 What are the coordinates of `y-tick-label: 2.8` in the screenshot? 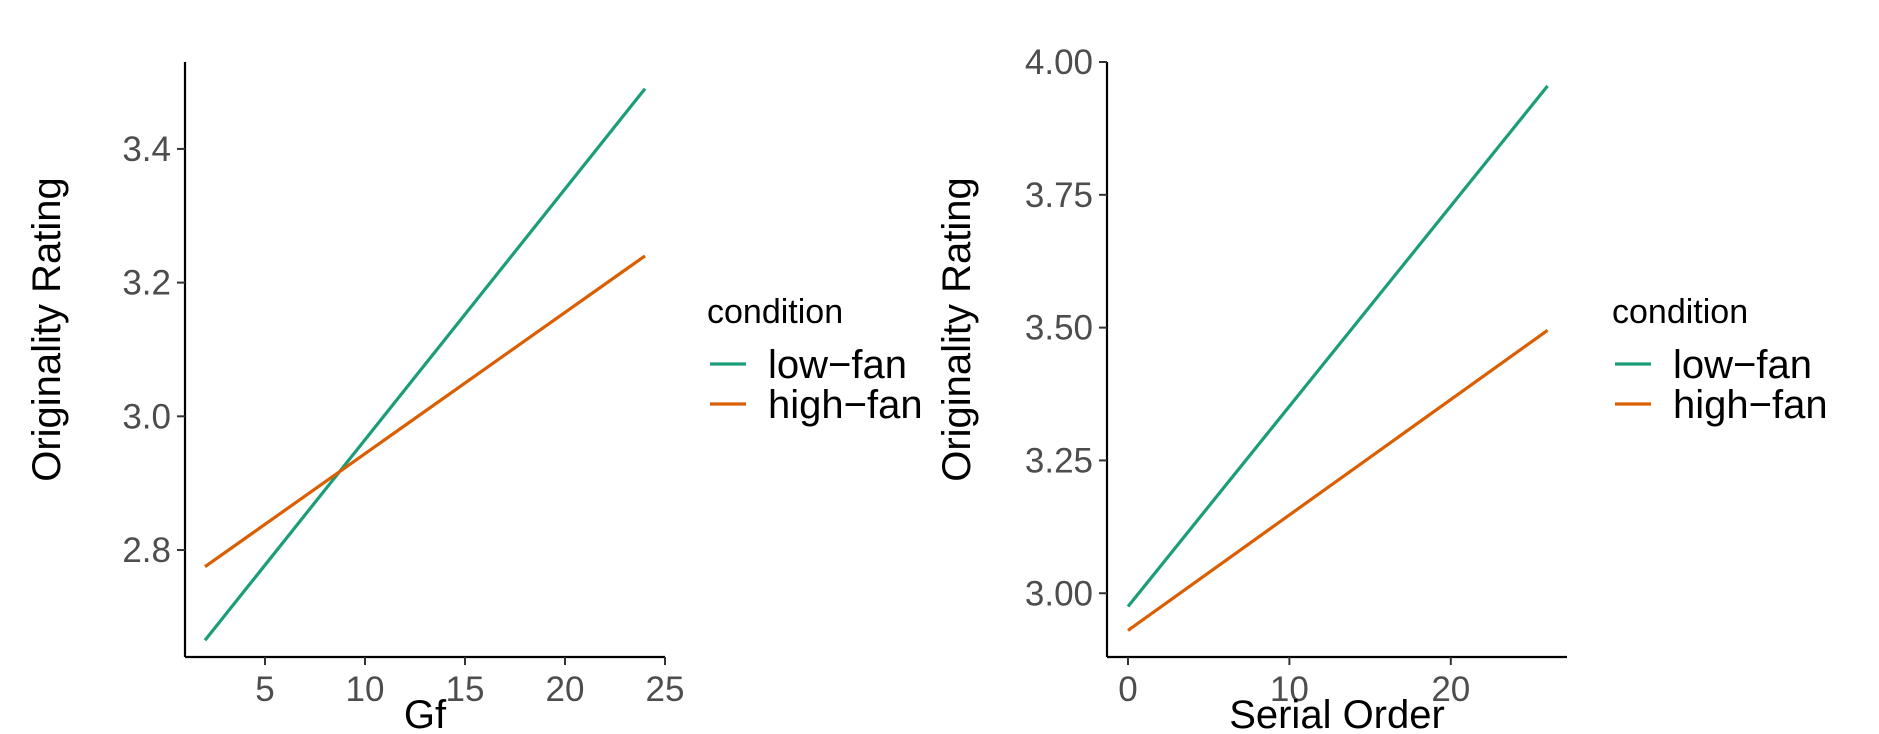 It's located at (146, 550).